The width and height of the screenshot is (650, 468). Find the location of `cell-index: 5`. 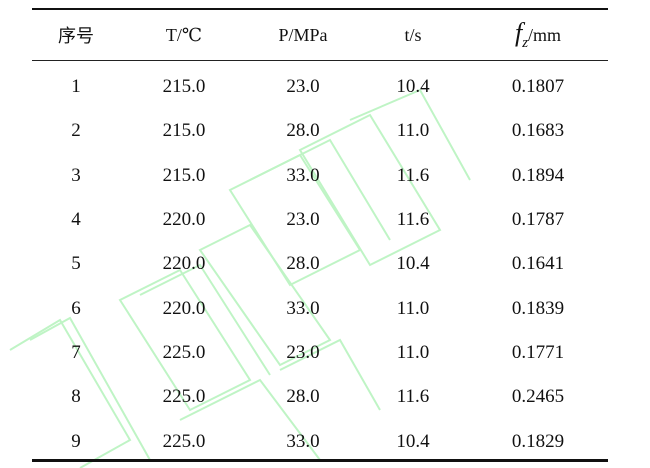

cell-index: 5 is located at coordinates (76, 264).